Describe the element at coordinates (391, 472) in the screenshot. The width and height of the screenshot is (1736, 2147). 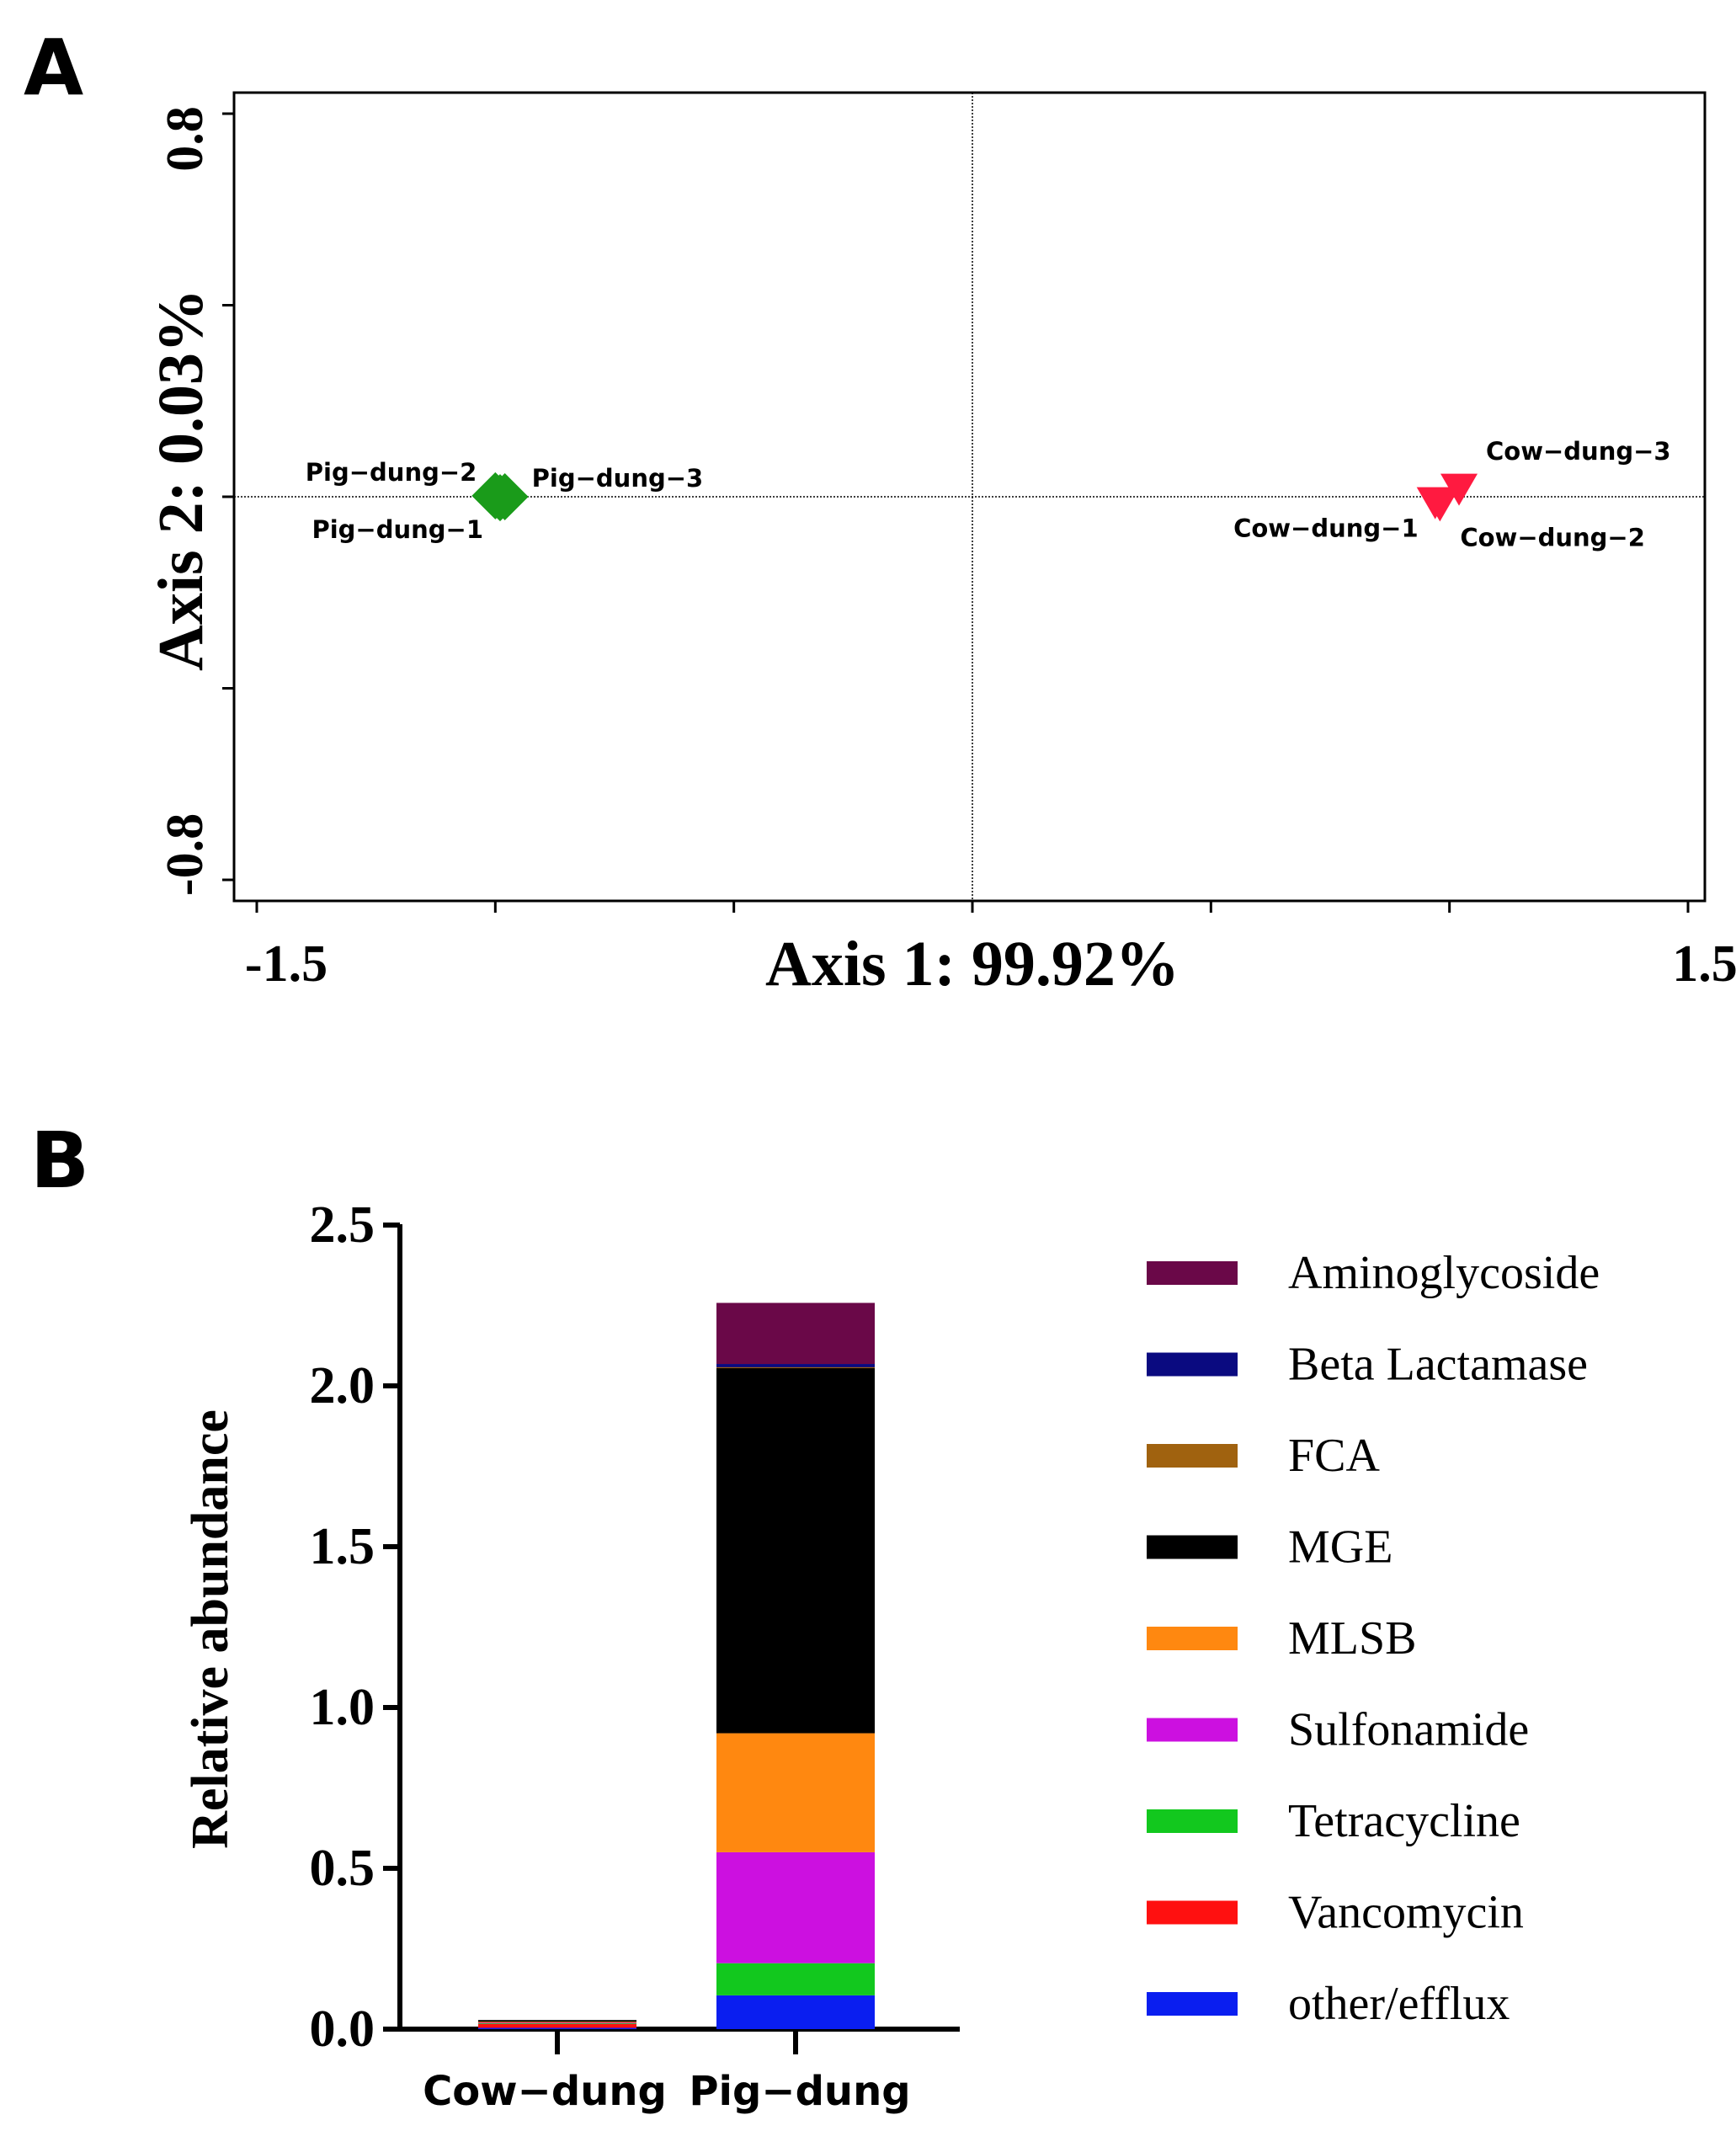
I see `point-label-pig-dung-2: Pig−dung−2` at that location.